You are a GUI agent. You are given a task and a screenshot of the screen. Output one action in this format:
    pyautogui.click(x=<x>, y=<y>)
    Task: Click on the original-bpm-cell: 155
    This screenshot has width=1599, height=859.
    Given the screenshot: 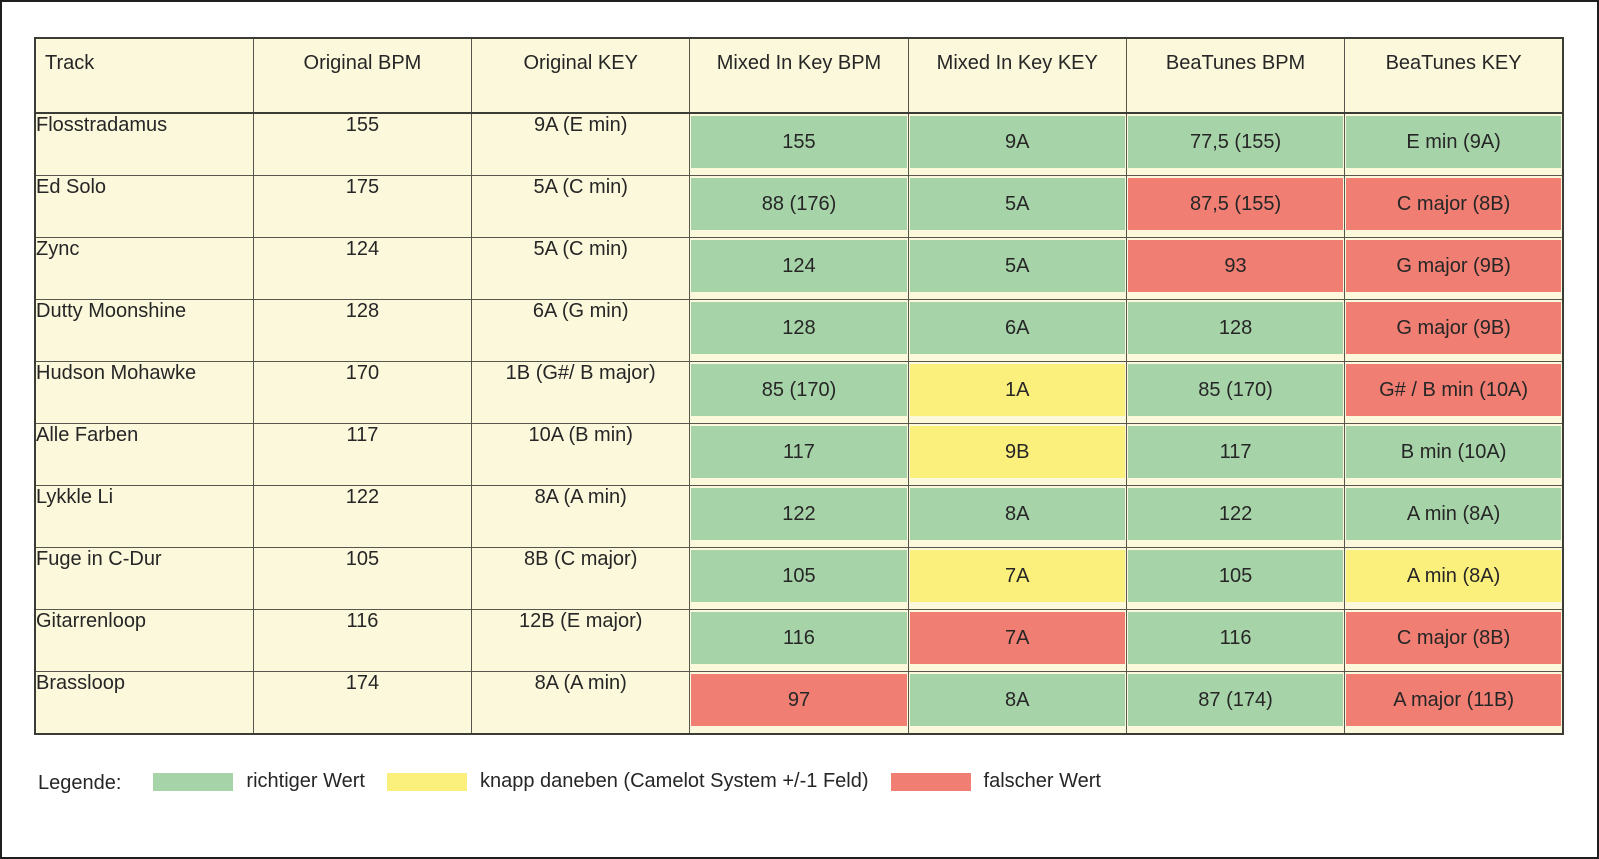 What is the action you would take?
    pyautogui.click(x=362, y=144)
    